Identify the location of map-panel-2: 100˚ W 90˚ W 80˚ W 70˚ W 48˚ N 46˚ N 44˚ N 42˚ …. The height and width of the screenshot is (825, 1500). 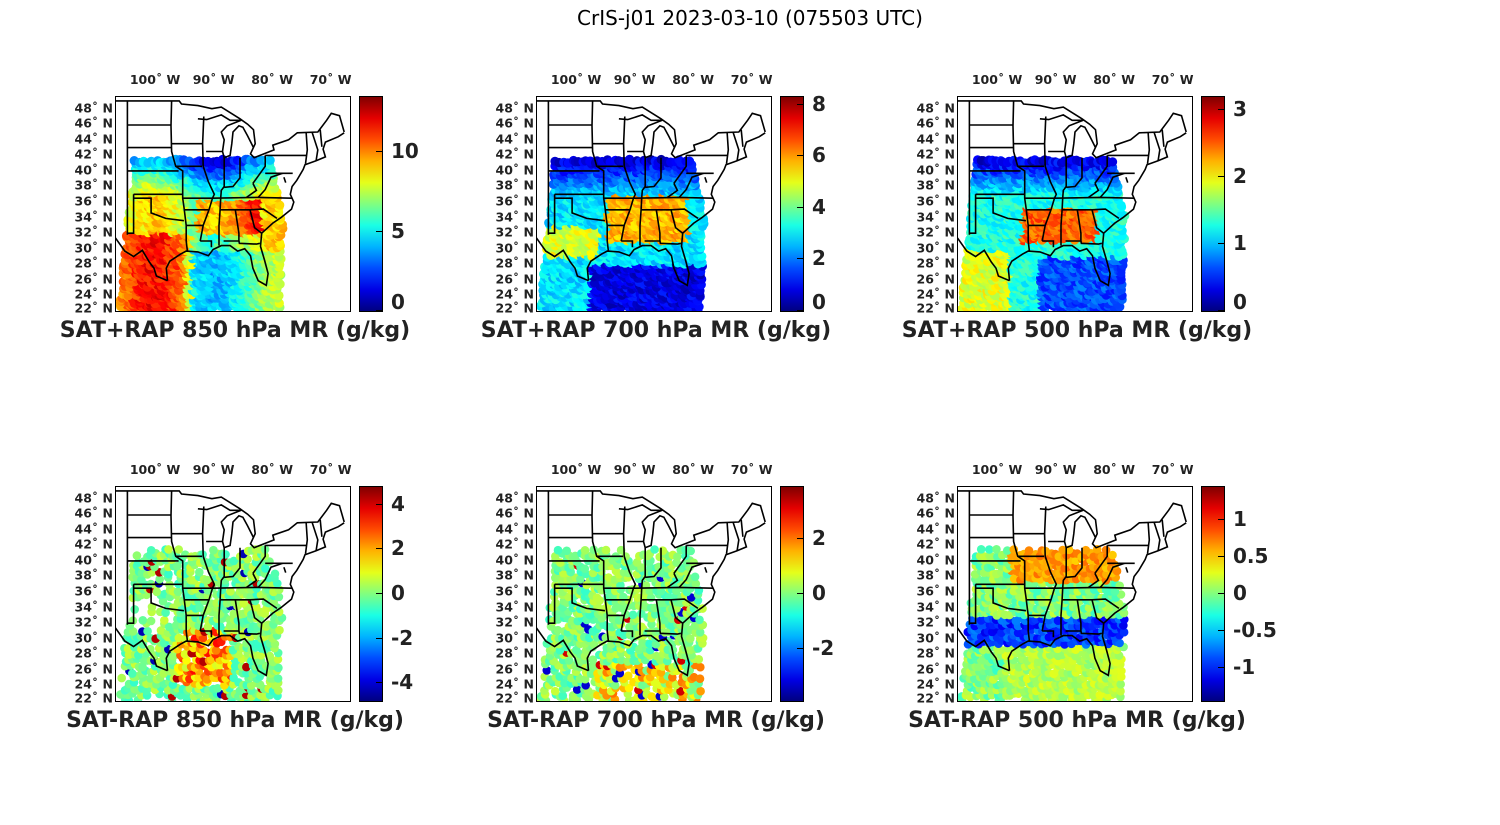
(656, 249).